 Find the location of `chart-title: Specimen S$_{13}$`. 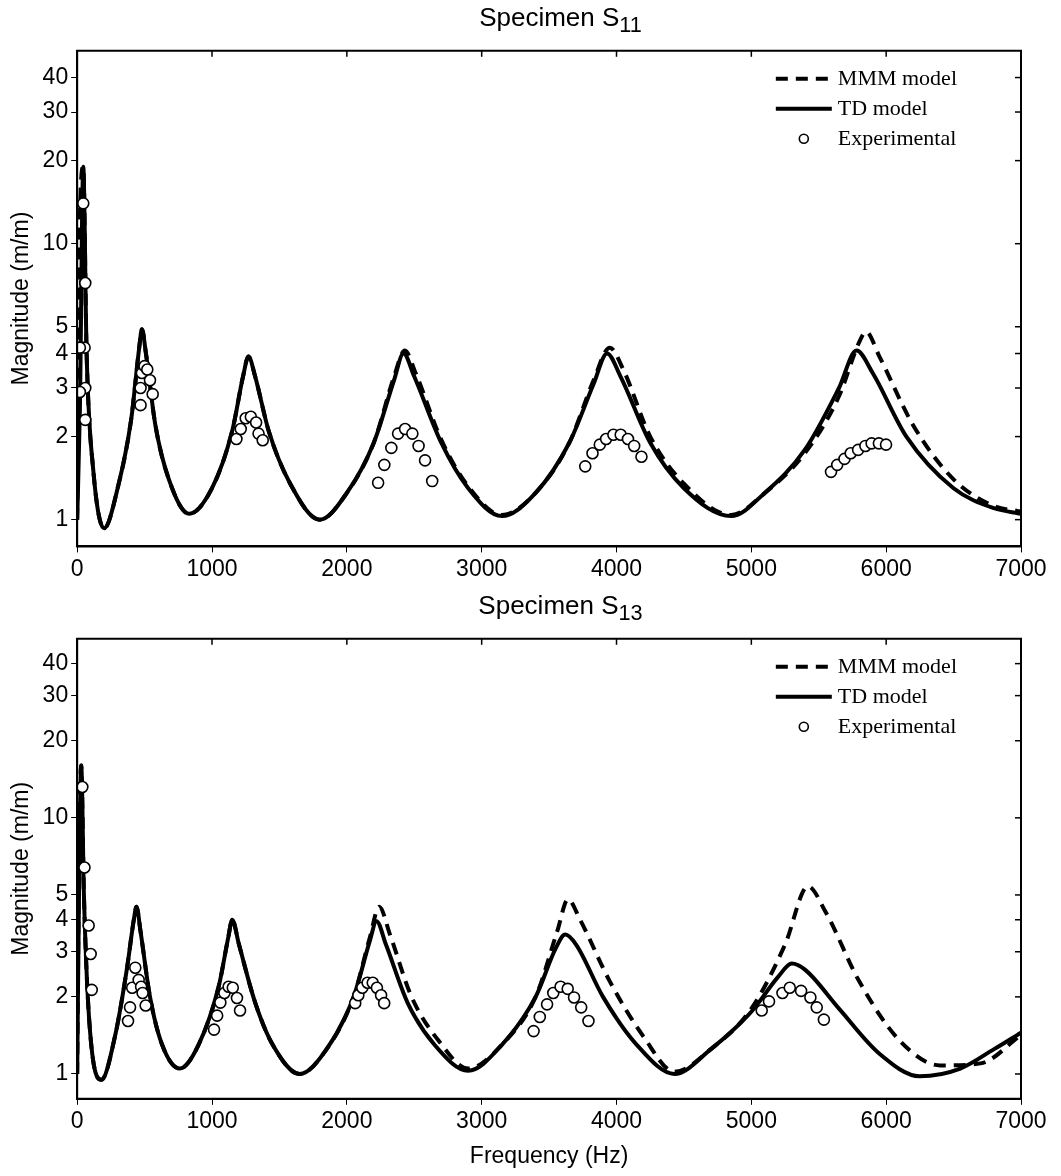

chart-title: Specimen S$_{13}$ is located at coordinates (560, 607).